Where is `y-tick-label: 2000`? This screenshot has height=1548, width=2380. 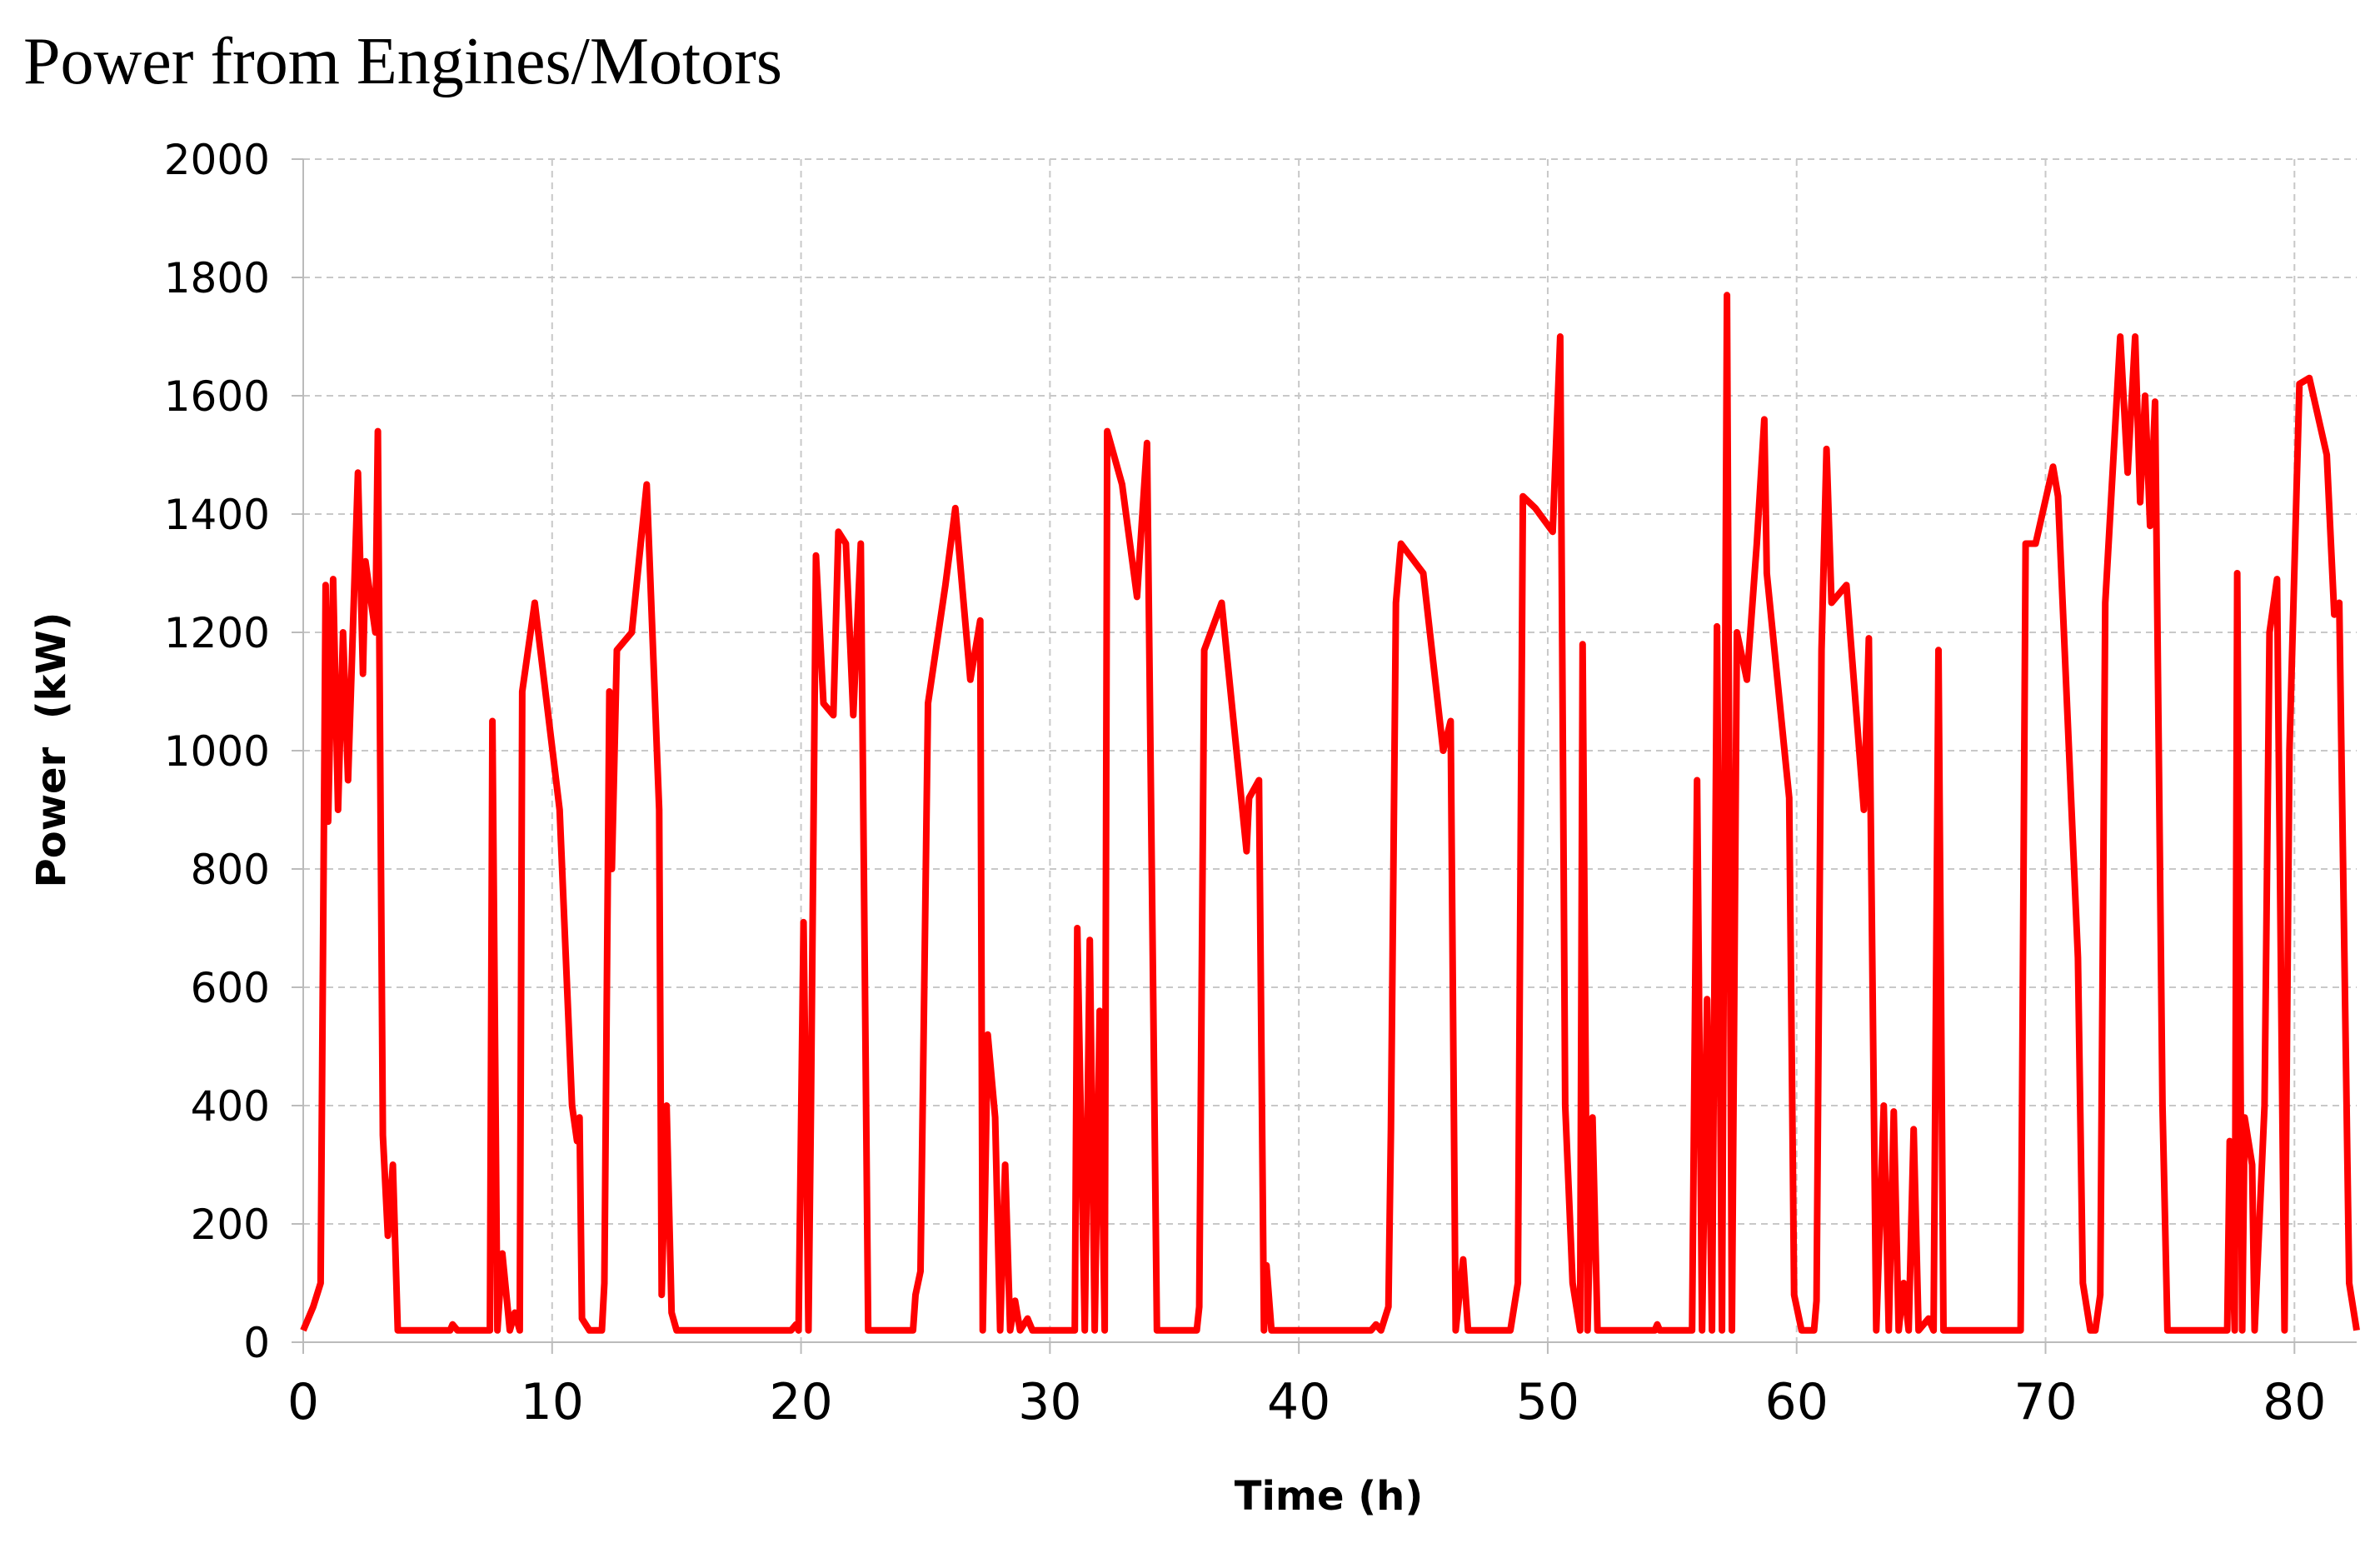
y-tick-label: 2000 is located at coordinates (217, 160).